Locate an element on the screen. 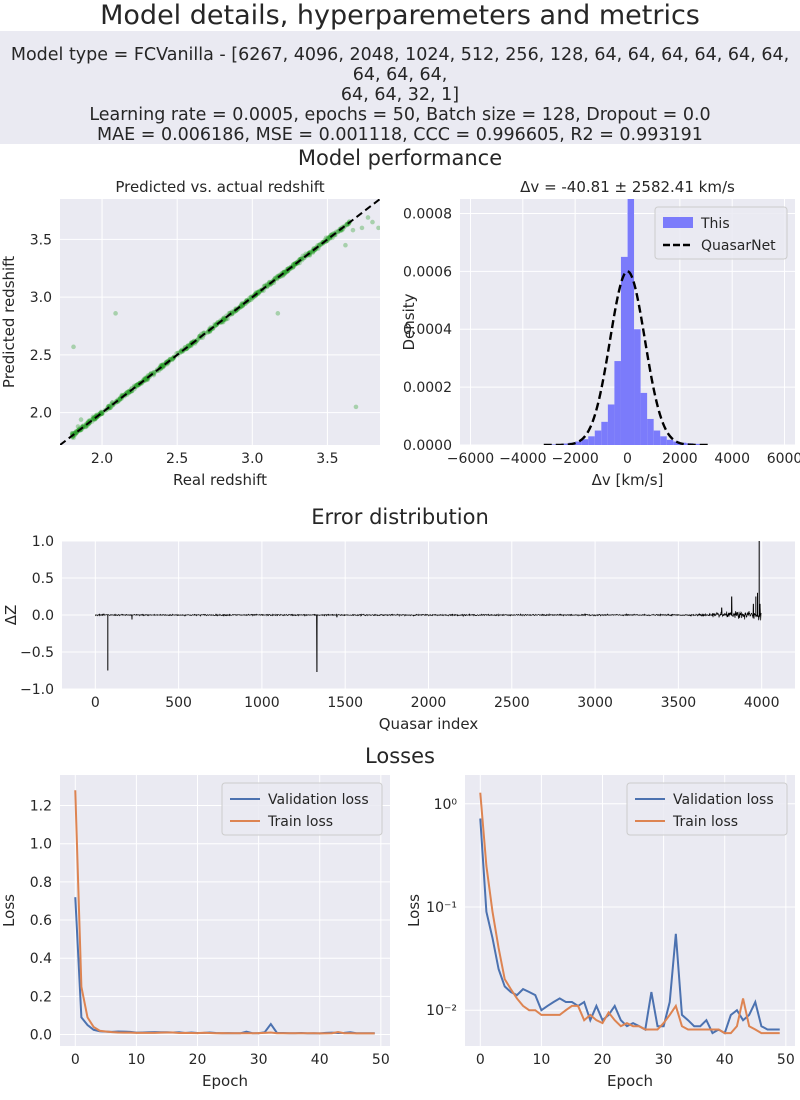 The image size is (800, 1100). legend-box is located at coordinates (302, 809).